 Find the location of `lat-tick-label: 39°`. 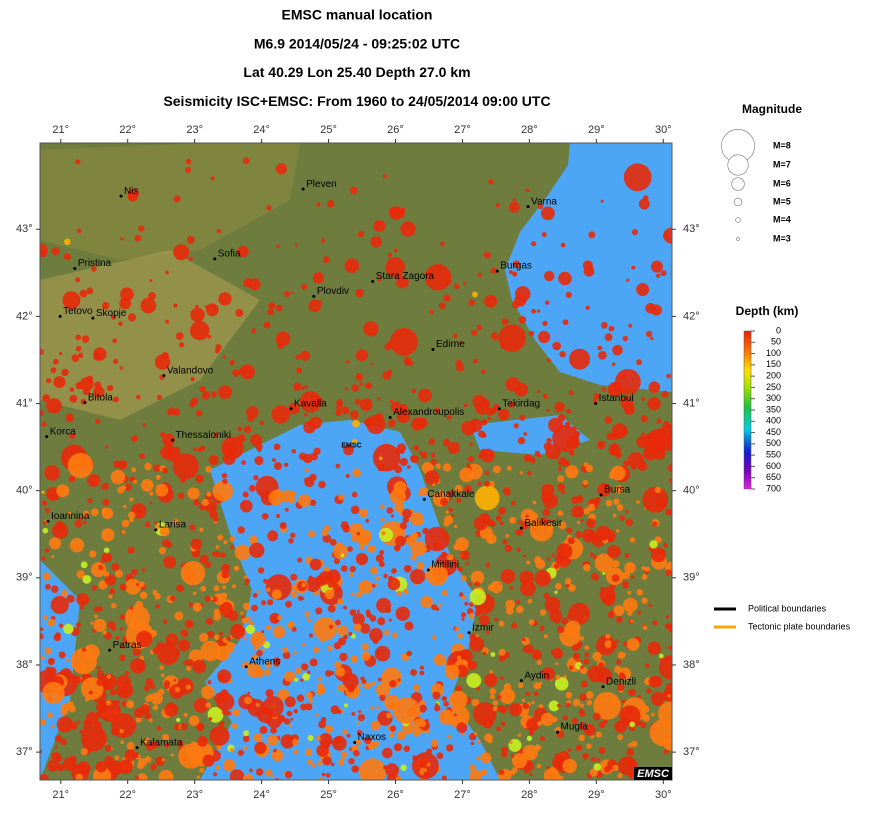

lat-tick-label: 39° is located at coordinates (691, 578).